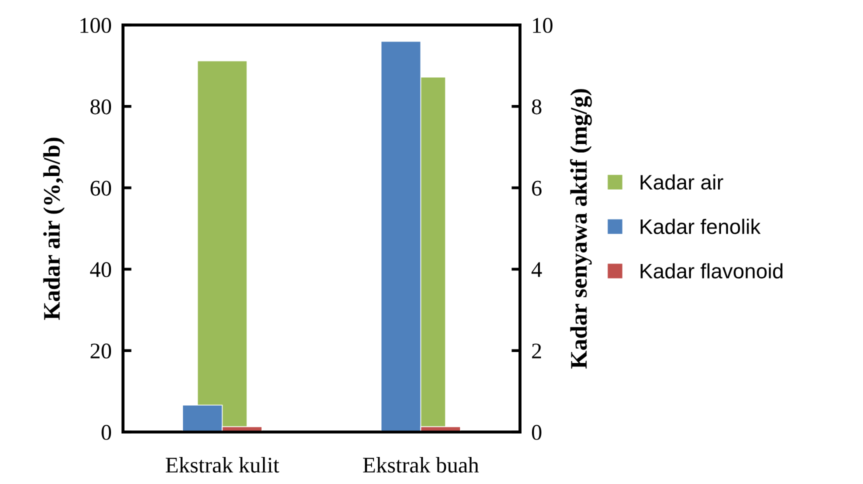 This screenshot has height=484, width=863. I want to click on y-axis-title: Kadar air (%,b/b), so click(54, 229).